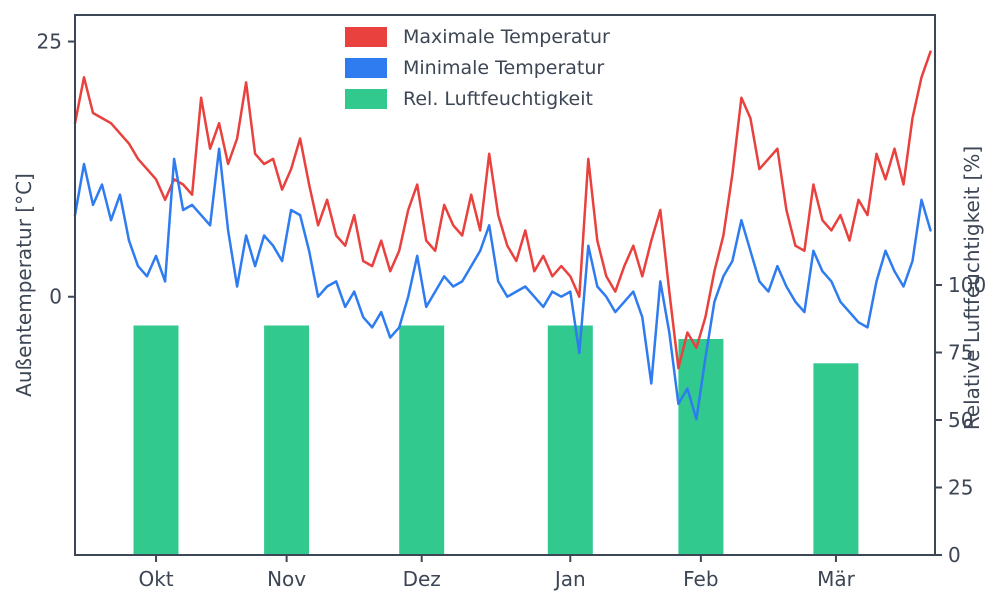 The width and height of the screenshot is (1000, 600). I want to click on legend-entry: Minimale Temperatur, so click(477, 68).